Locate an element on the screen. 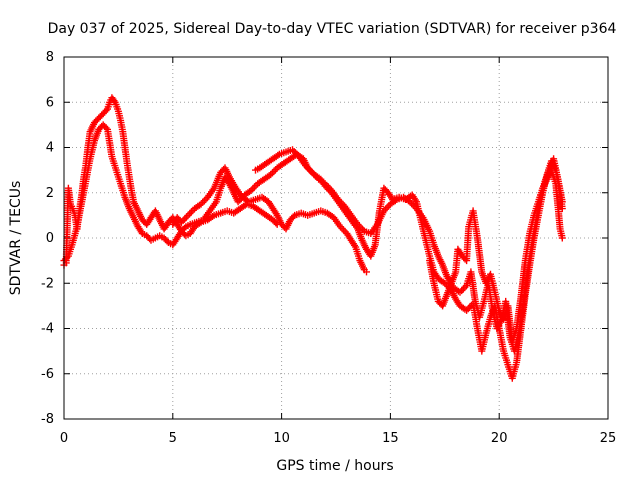 The image size is (640, 480). y-tick-label: -4 is located at coordinates (47, 329).